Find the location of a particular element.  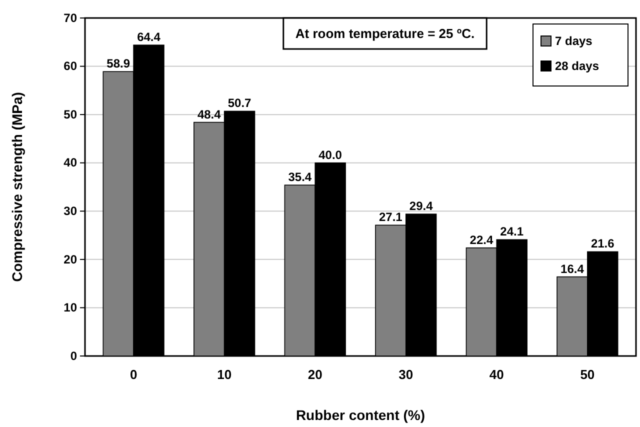

x-tick-label: 50 is located at coordinates (587, 374).